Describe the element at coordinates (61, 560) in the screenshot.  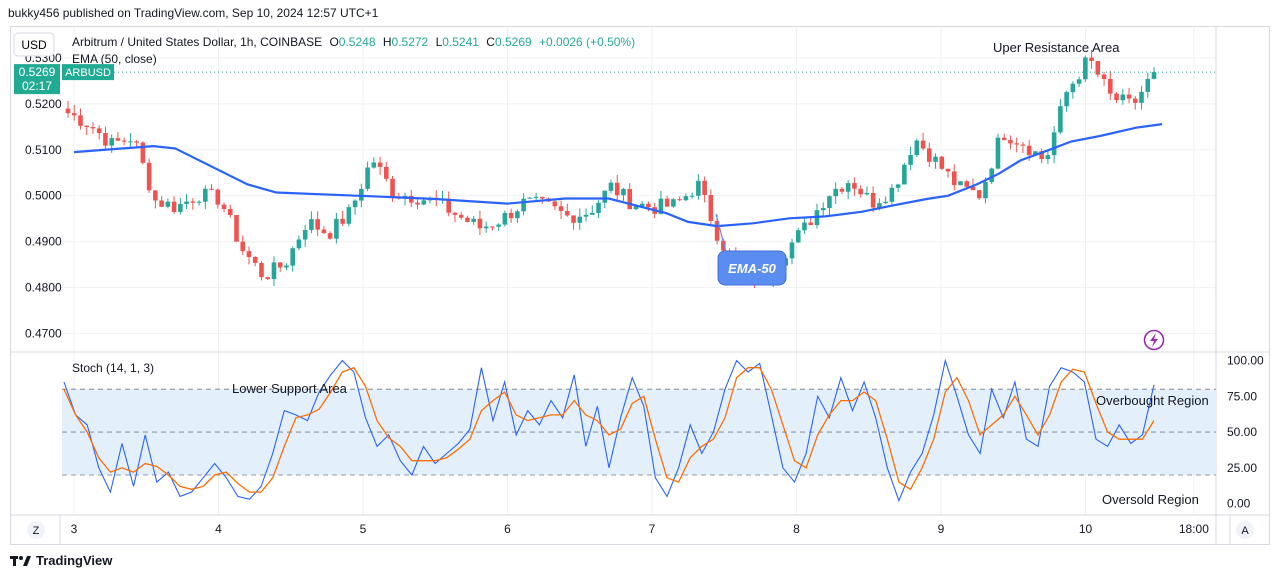
I see `footer-brand: TradingView` at that location.